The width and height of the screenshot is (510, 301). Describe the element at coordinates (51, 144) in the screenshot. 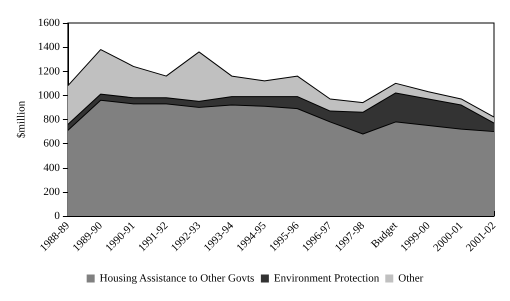

I see `y-tick-label: 600` at that location.